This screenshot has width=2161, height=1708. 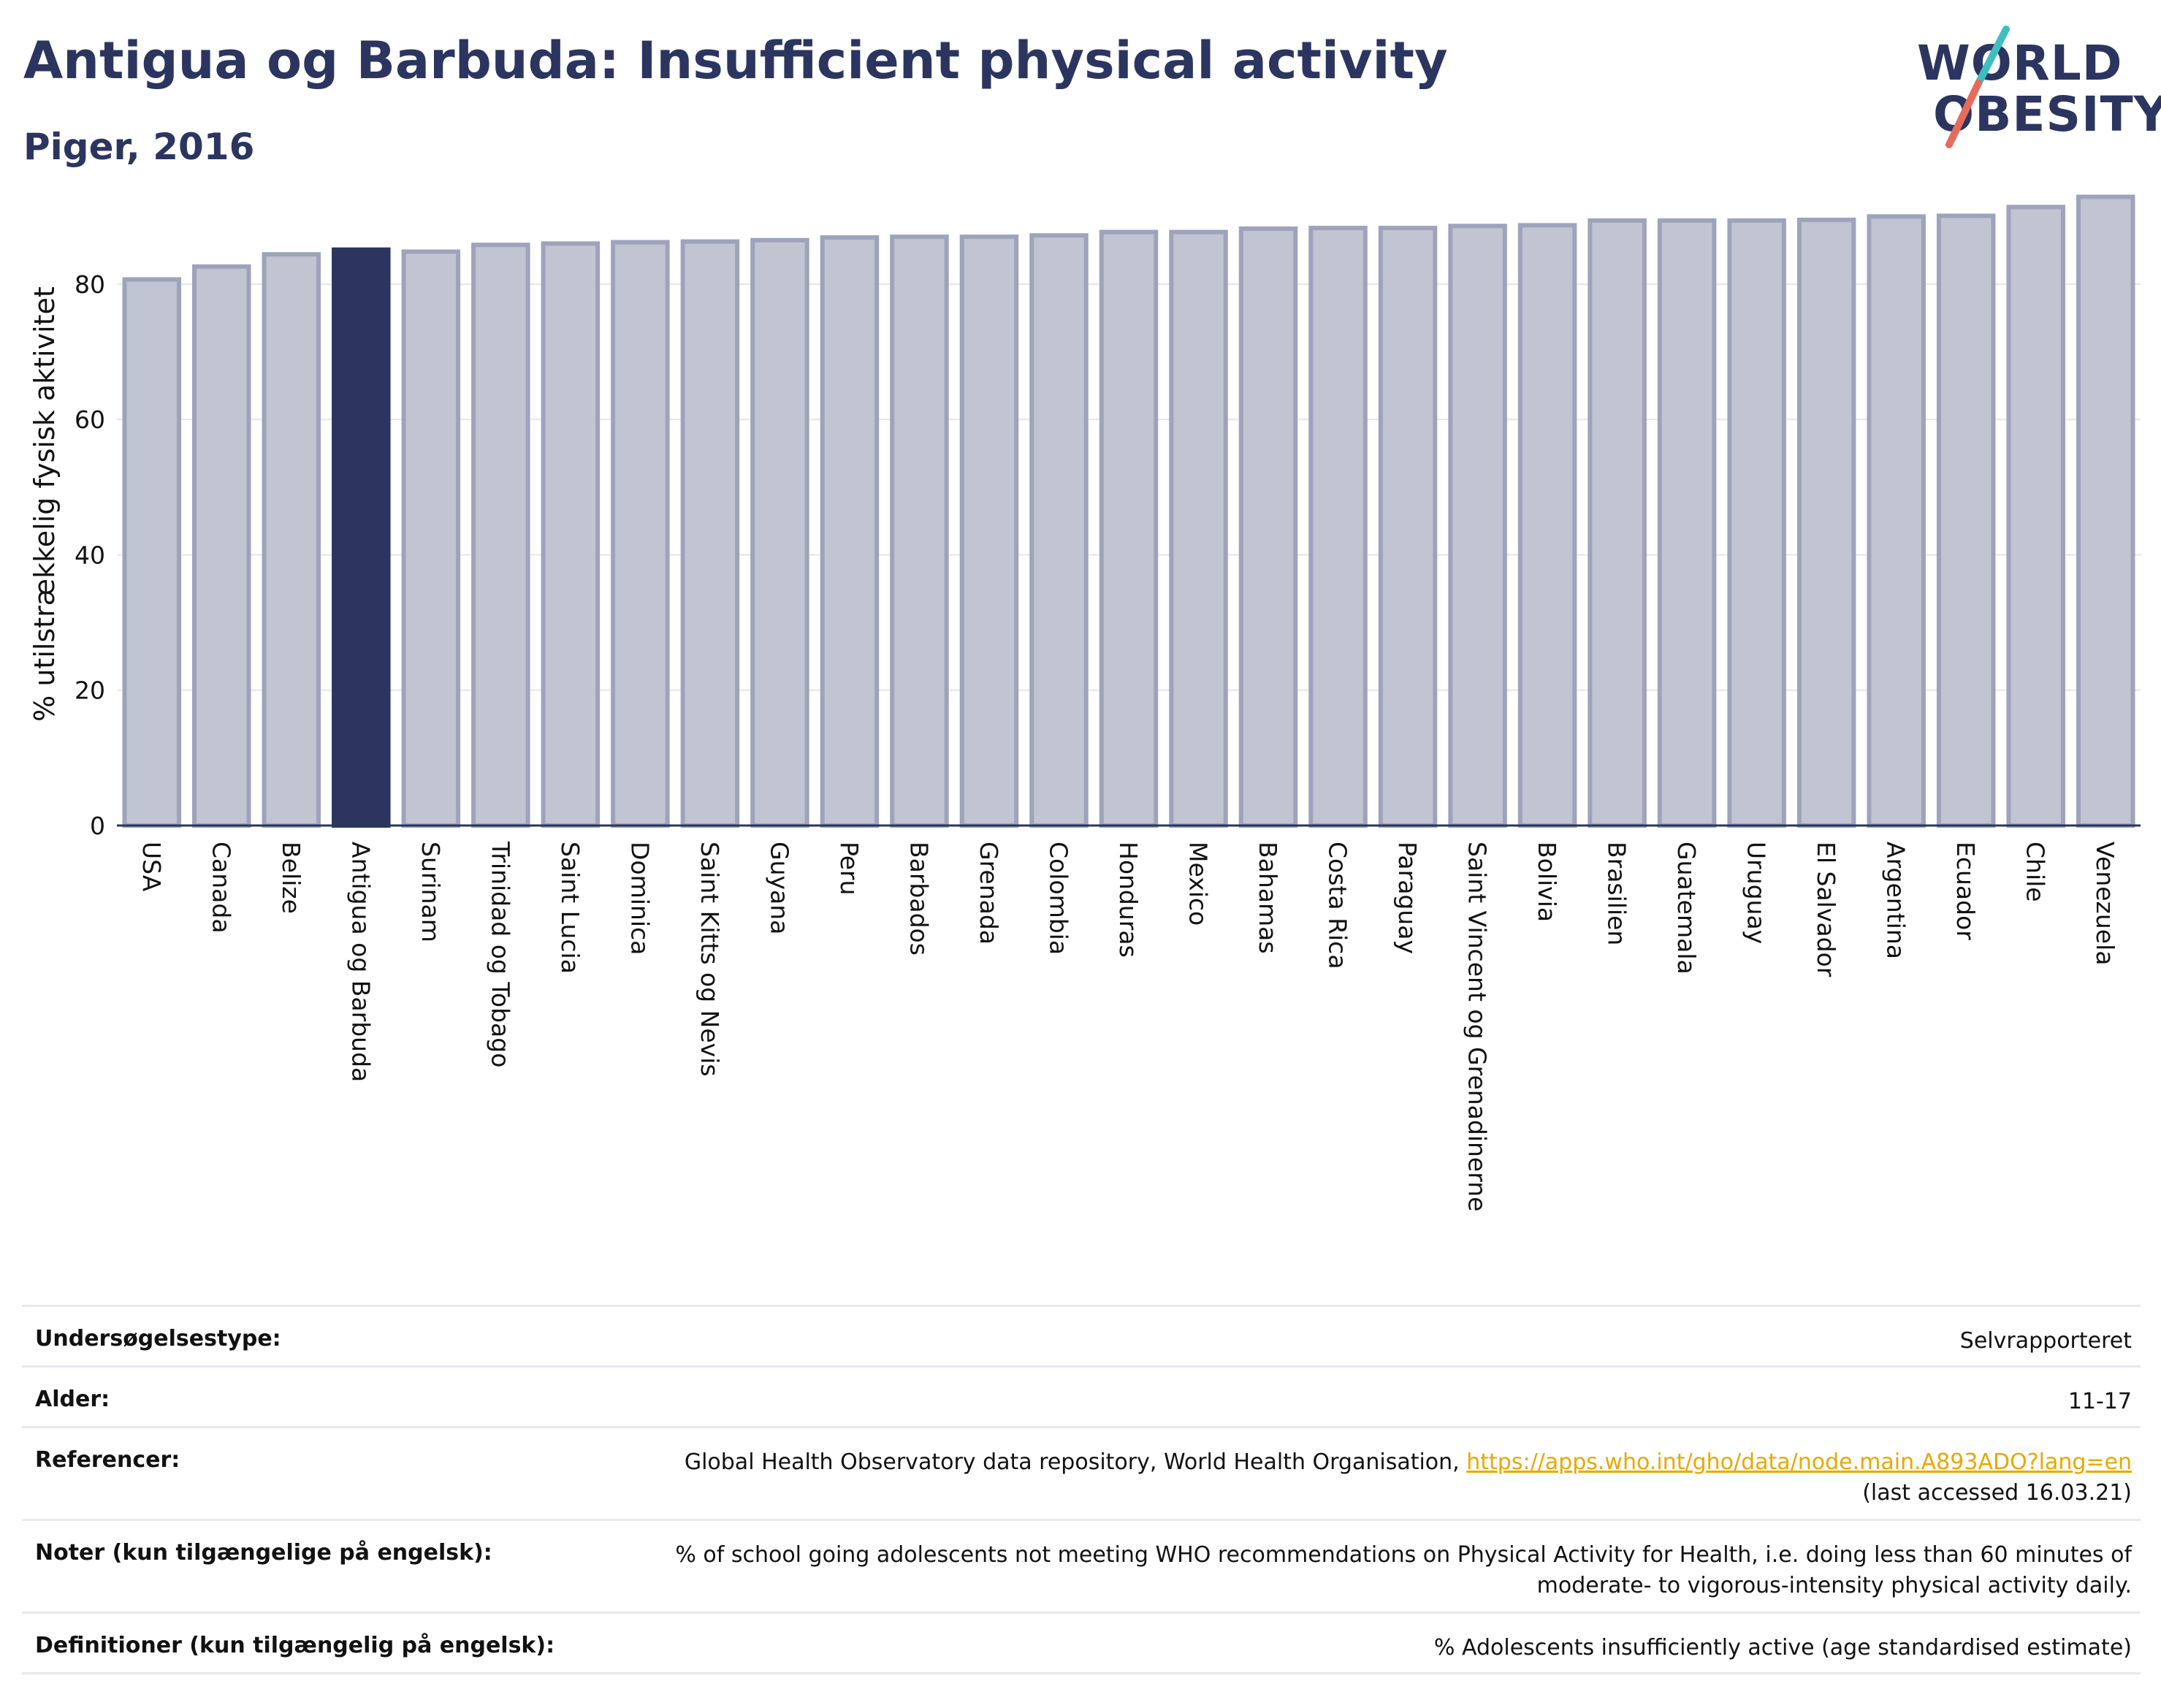 What do you see at coordinates (2035, 872) in the screenshot?
I see `x-tick-label: Chile` at bounding box center [2035, 872].